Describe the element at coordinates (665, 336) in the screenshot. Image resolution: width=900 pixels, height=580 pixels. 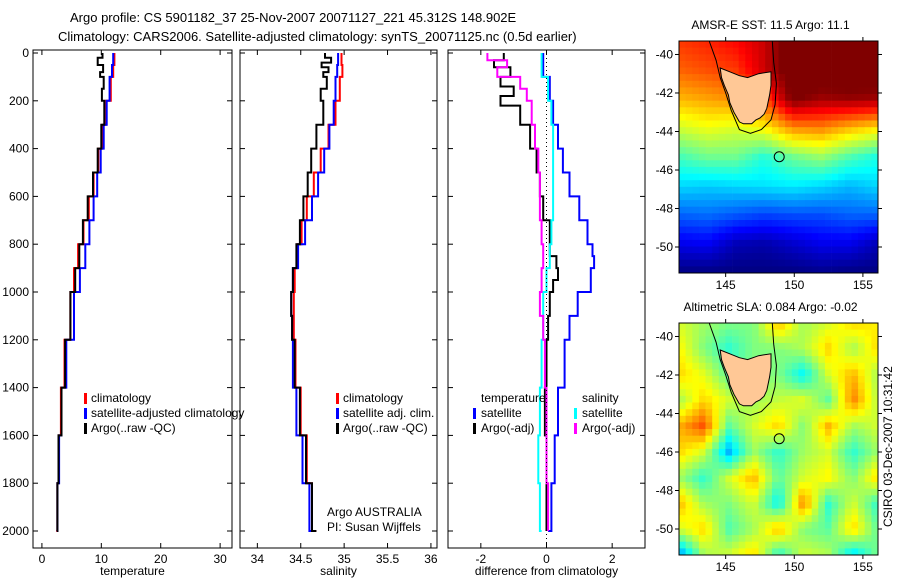
I see `lat-tick-label: -40` at that location.